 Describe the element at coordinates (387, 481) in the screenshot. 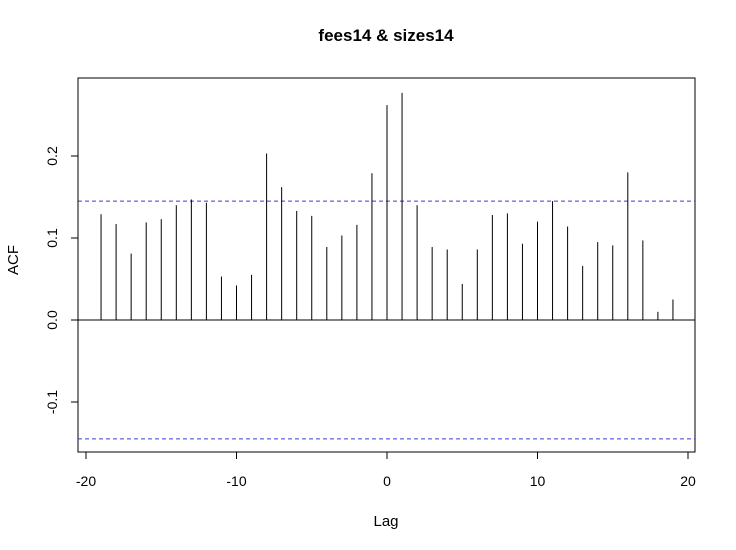

I see `x-tick-label-0: 0` at that location.